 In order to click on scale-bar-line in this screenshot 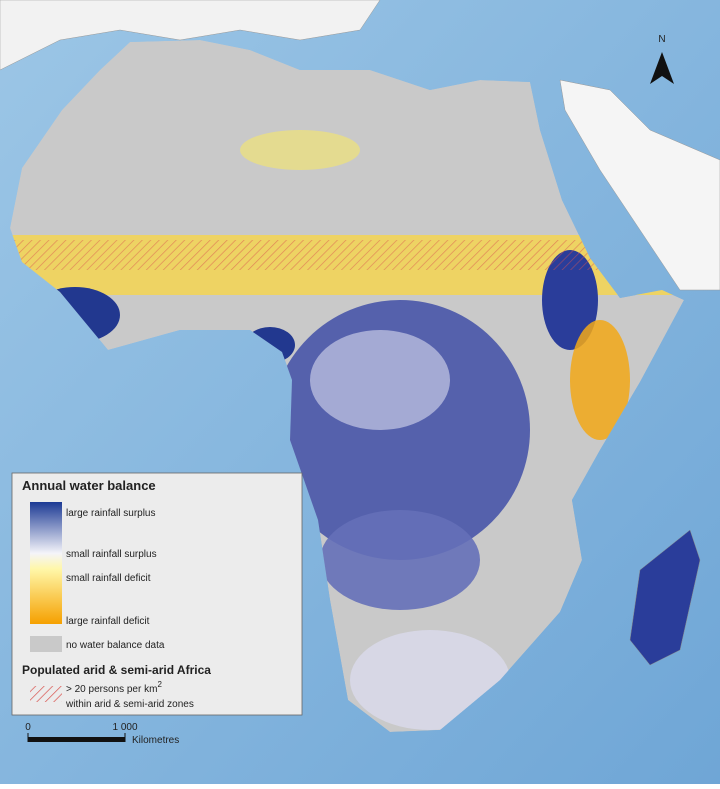, I will do `click(76, 739)`.